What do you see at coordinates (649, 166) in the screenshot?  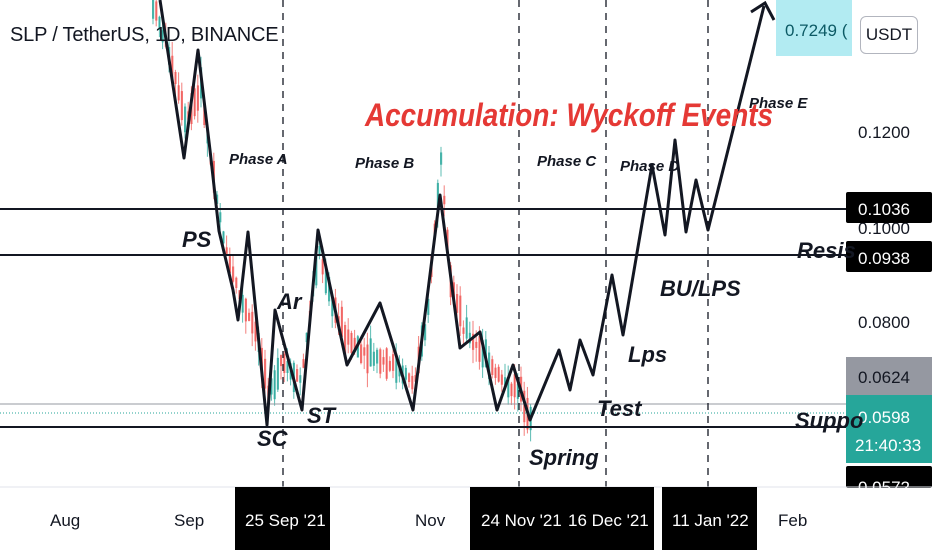 I see `phase-label-d: Phase D` at bounding box center [649, 166].